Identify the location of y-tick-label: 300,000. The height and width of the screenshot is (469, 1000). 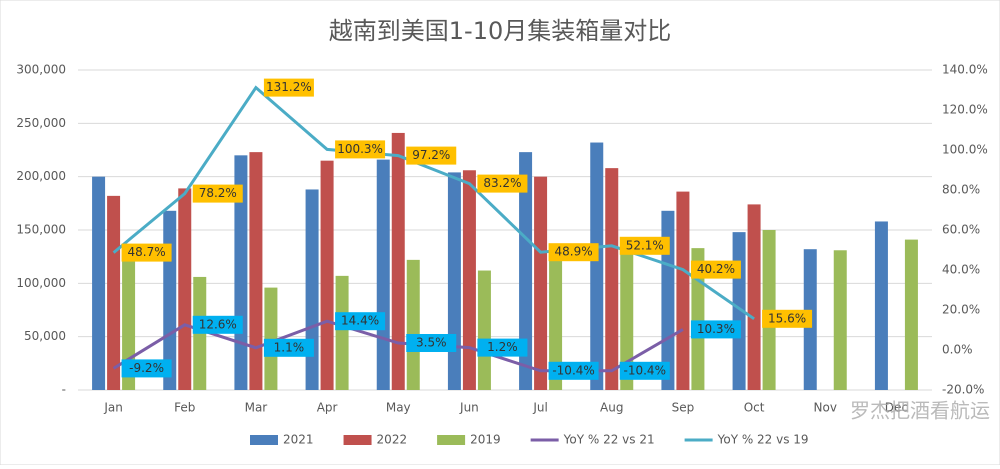
(41, 70).